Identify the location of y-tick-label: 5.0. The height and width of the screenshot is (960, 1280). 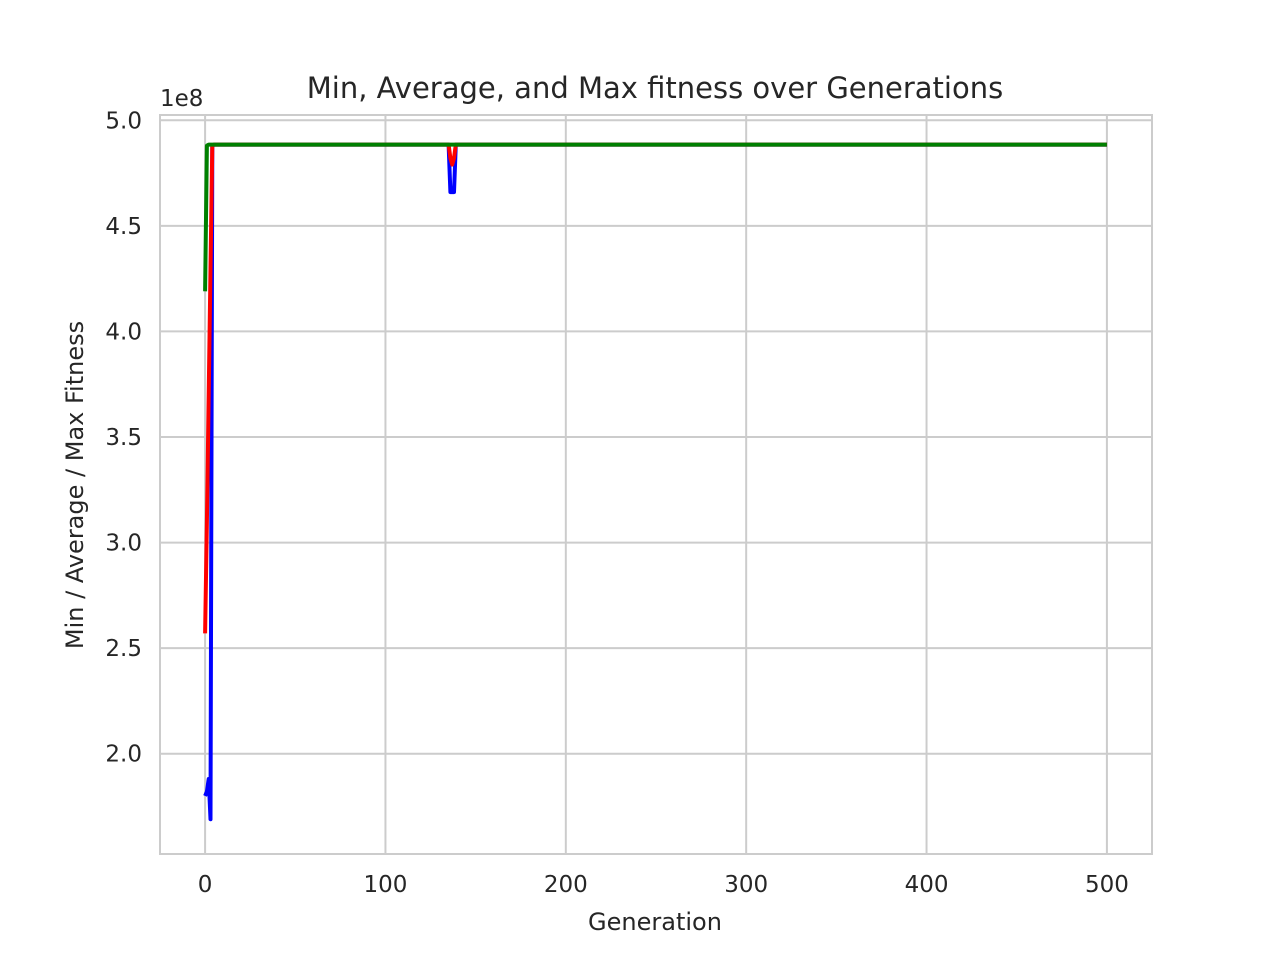
(123, 121).